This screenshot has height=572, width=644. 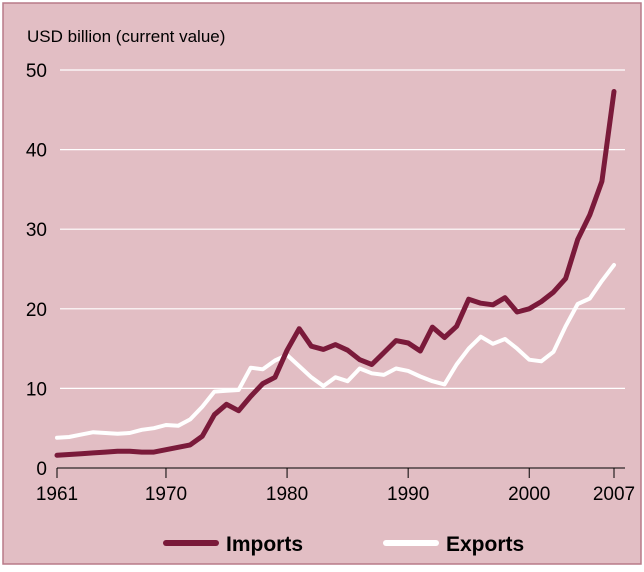 What do you see at coordinates (36, 310) in the screenshot?
I see `y-tick-label-20: 20` at bounding box center [36, 310].